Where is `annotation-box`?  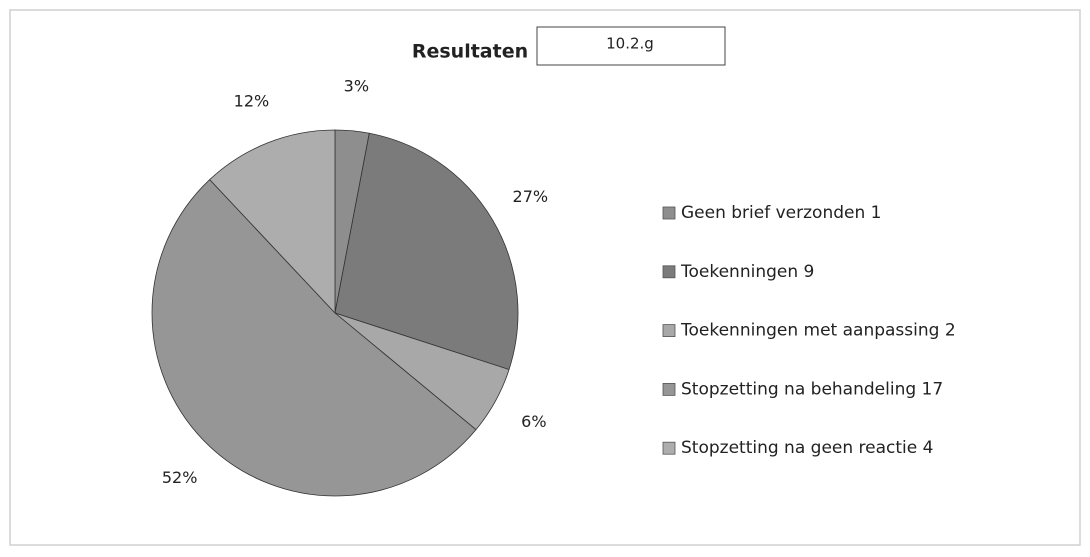 annotation-box is located at coordinates (631, 46).